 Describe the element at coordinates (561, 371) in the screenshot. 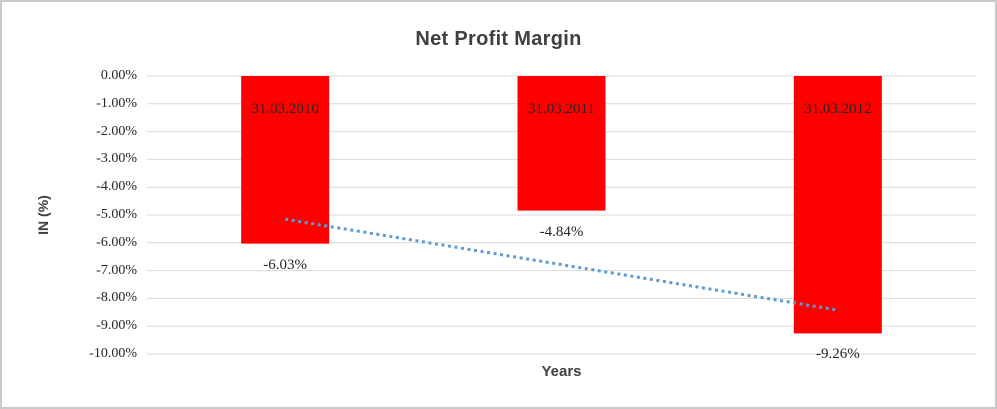

I see `x-axis-title: Years` at that location.